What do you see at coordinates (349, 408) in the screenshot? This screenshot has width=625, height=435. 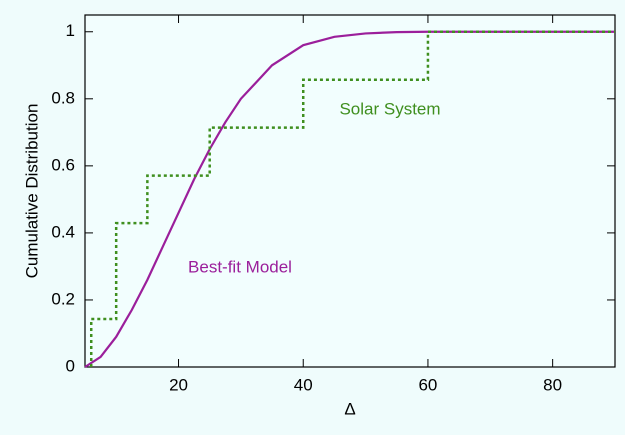 I see `x-axis-label: Δ` at bounding box center [349, 408].